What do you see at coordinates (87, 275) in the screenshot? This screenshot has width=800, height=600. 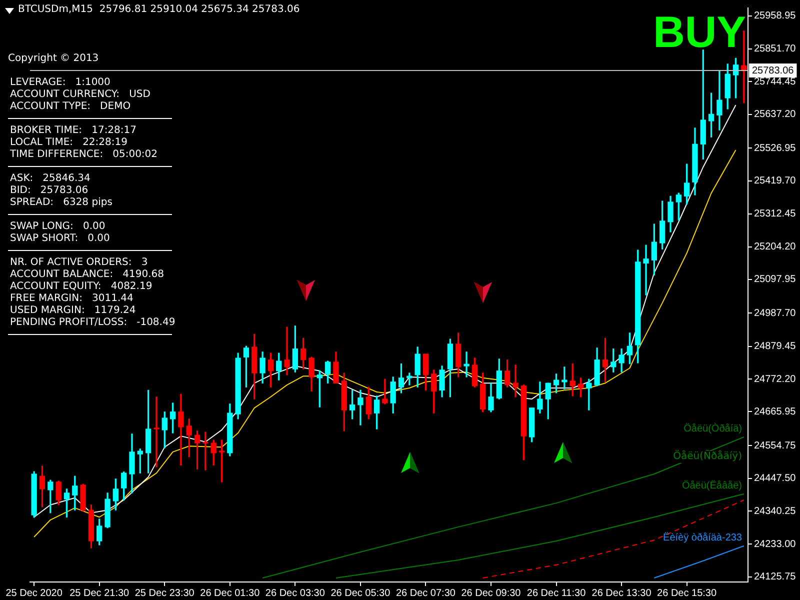 I see `annotation: ACCOUNT BALANCE: 4190.68` at bounding box center [87, 275].